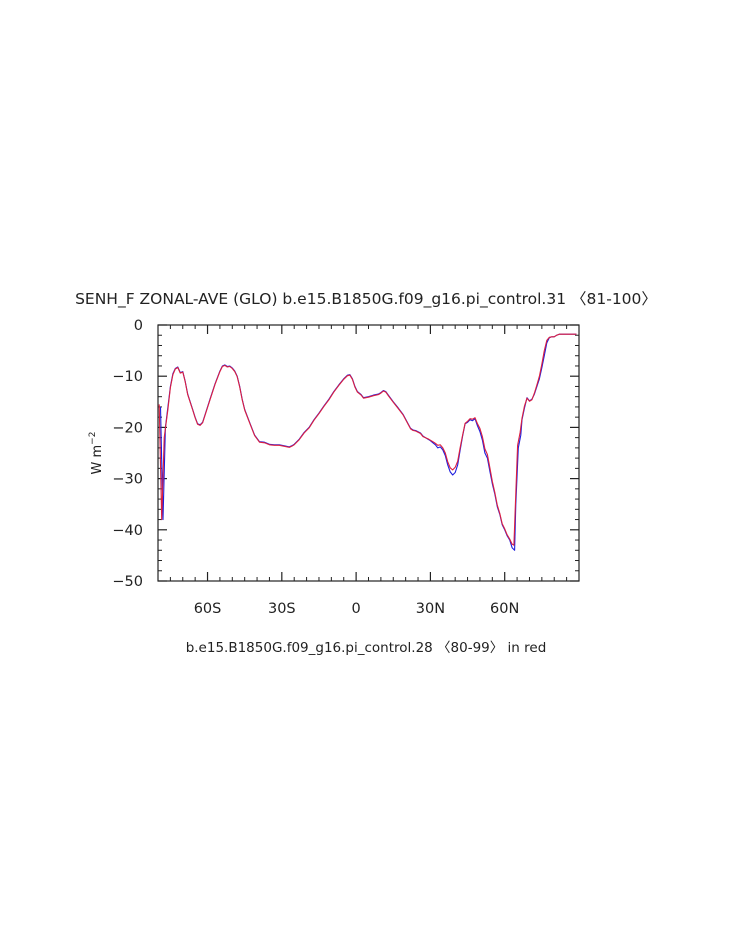  Describe the element at coordinates (138, 326) in the screenshot. I see `y-tick-label: 0` at that location.